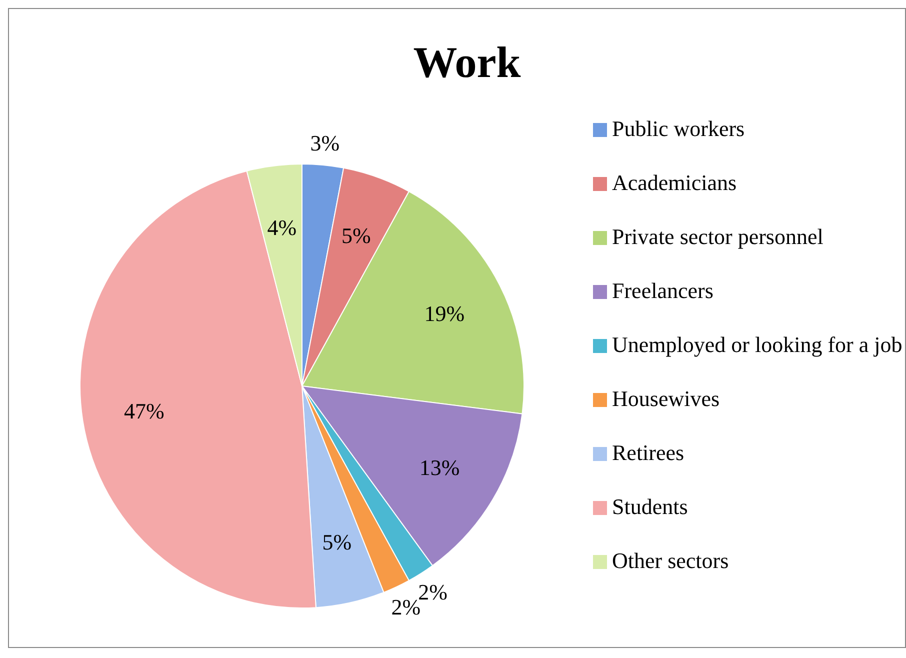 The image size is (906, 658). I want to click on data-label: 2%, so click(433, 592).